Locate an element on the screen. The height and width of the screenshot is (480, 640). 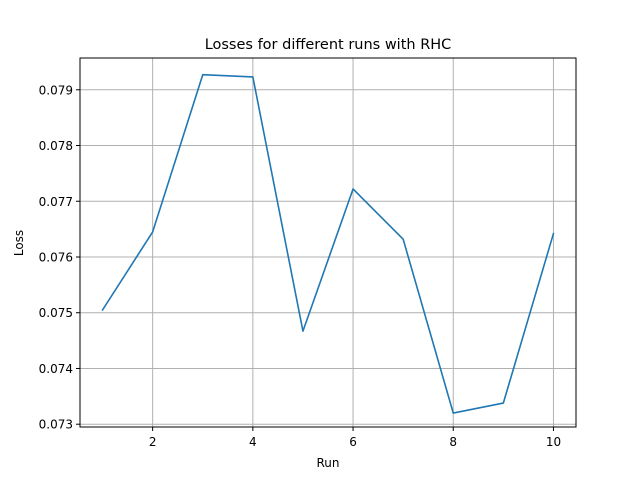
chart-title: Losses for different runs with RHC is located at coordinates (328, 45).